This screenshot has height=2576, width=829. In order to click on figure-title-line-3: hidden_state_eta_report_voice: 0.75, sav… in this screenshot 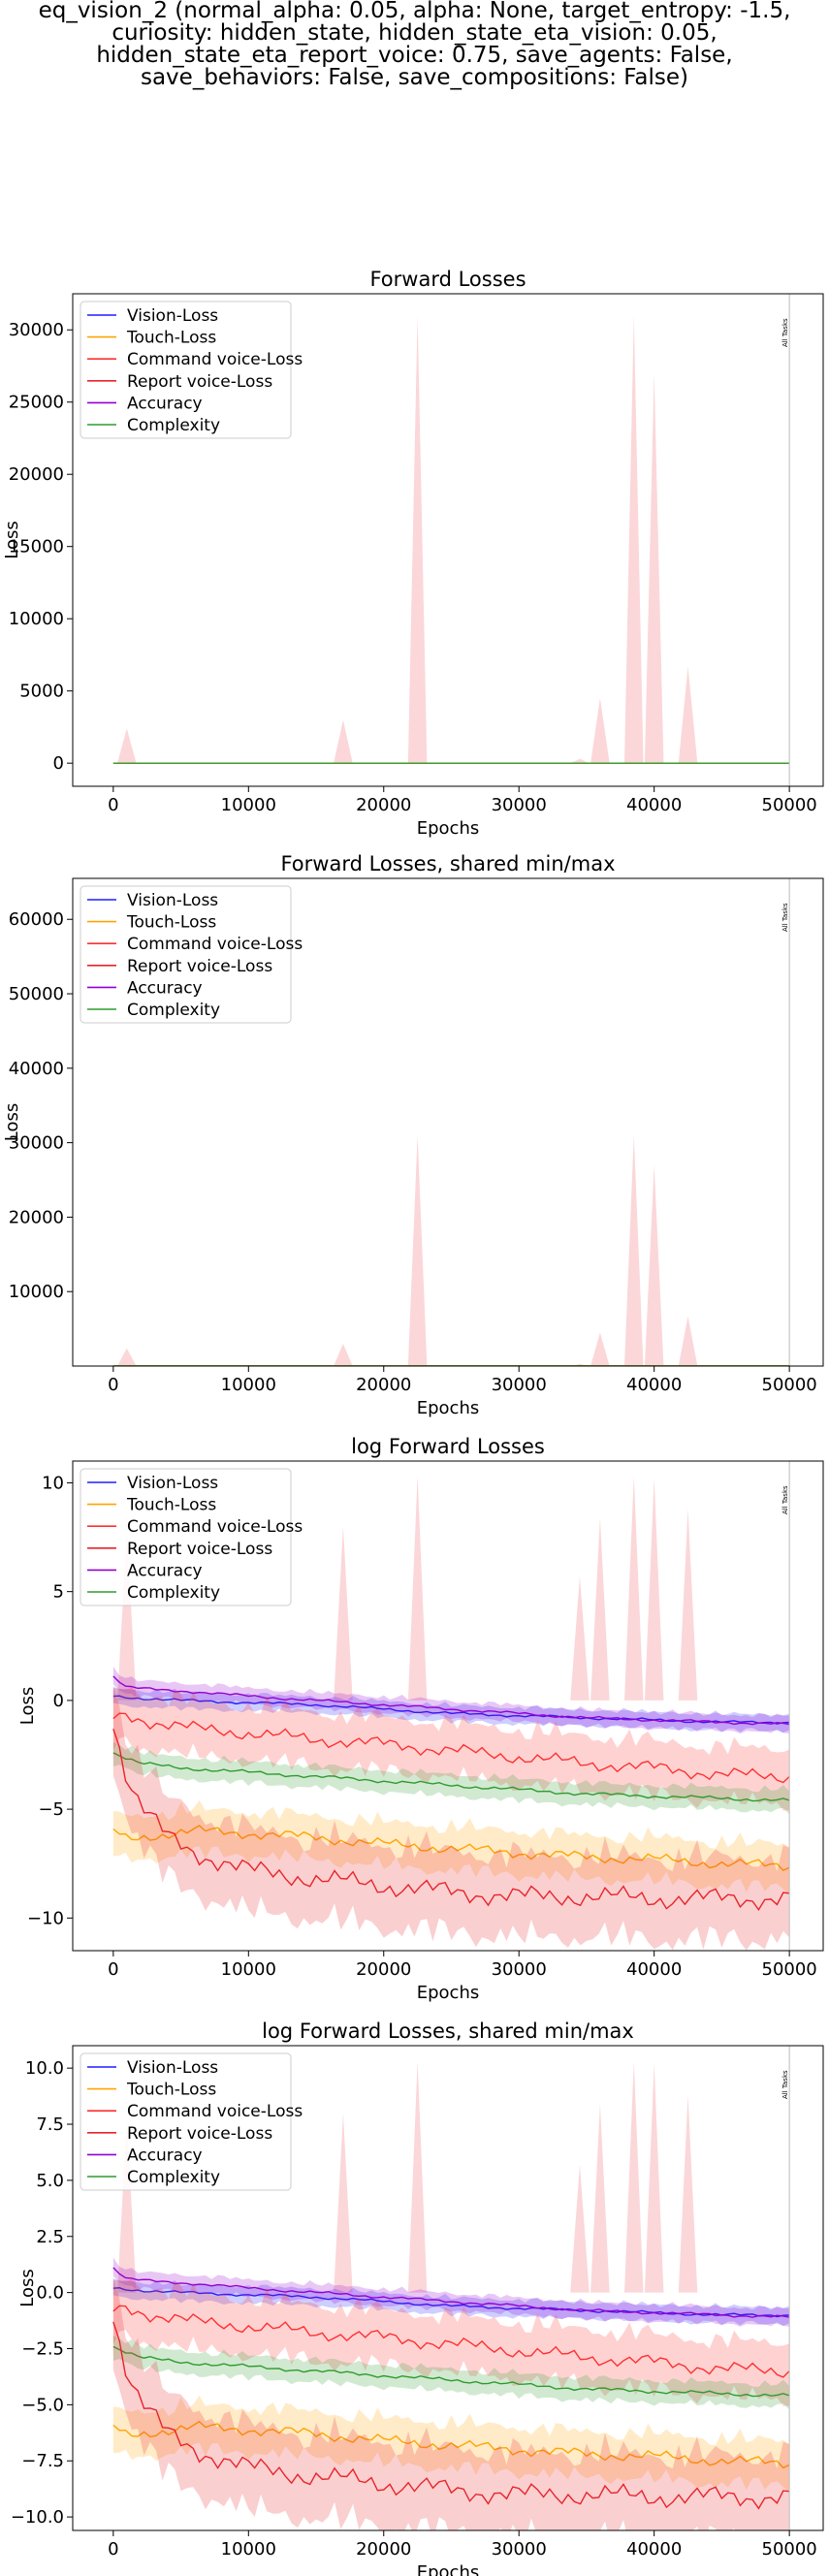, I will do `click(414, 55)`.